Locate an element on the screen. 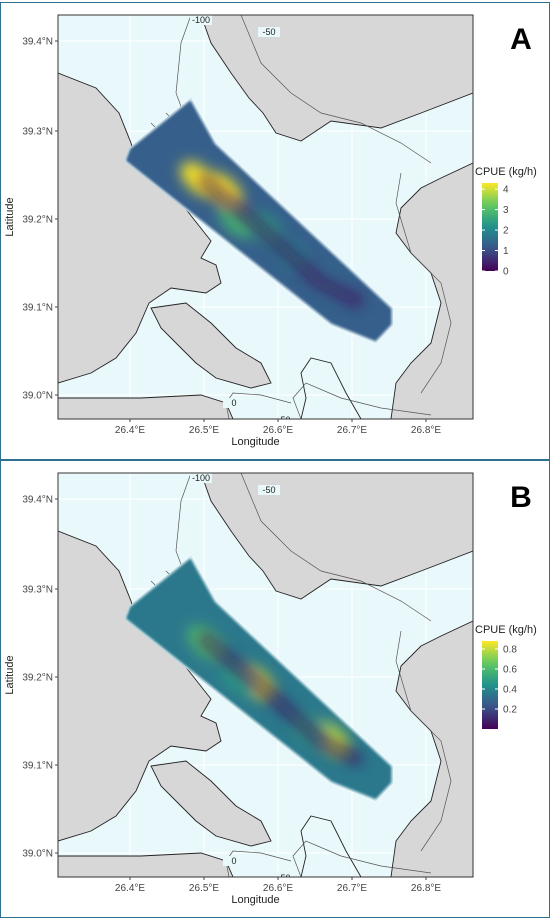 Image resolution: width=550 pixels, height=922 pixels. legend-tick-label: 0.8 is located at coordinates (510, 650).